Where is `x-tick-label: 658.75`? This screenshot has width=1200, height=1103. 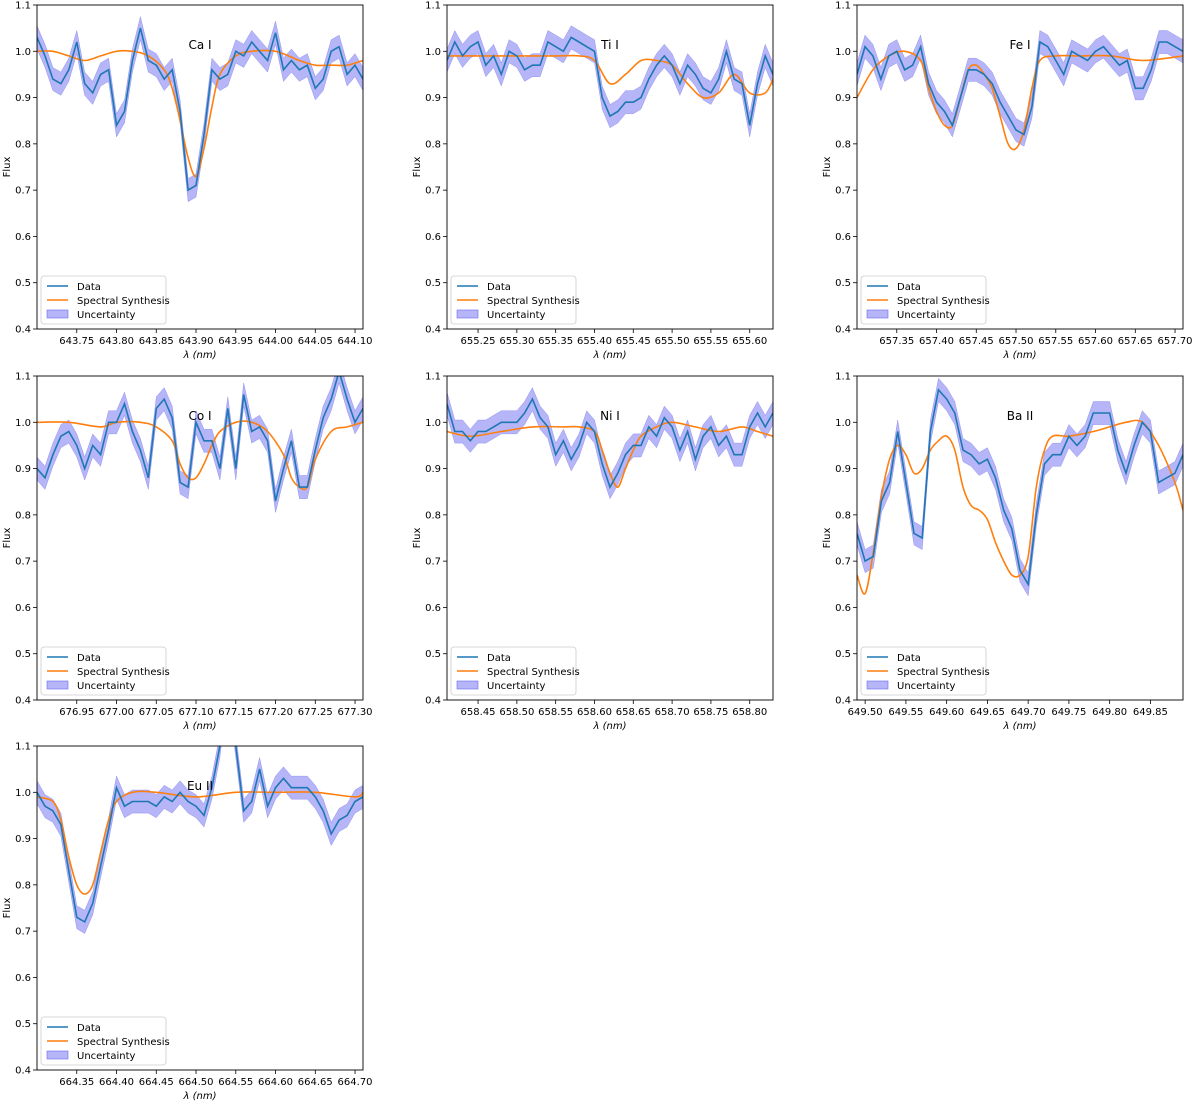 x-tick-label: 658.75 is located at coordinates (710, 712).